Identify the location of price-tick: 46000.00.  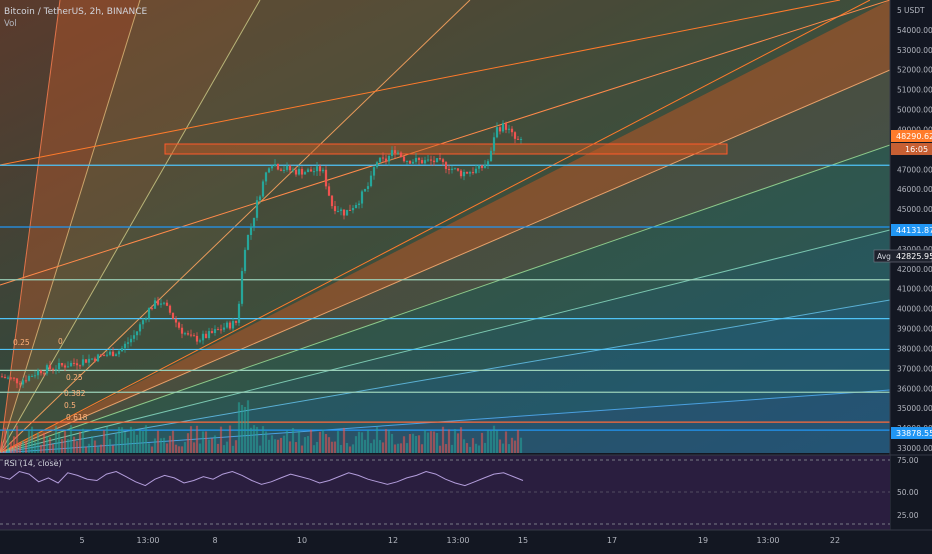
(914, 189).